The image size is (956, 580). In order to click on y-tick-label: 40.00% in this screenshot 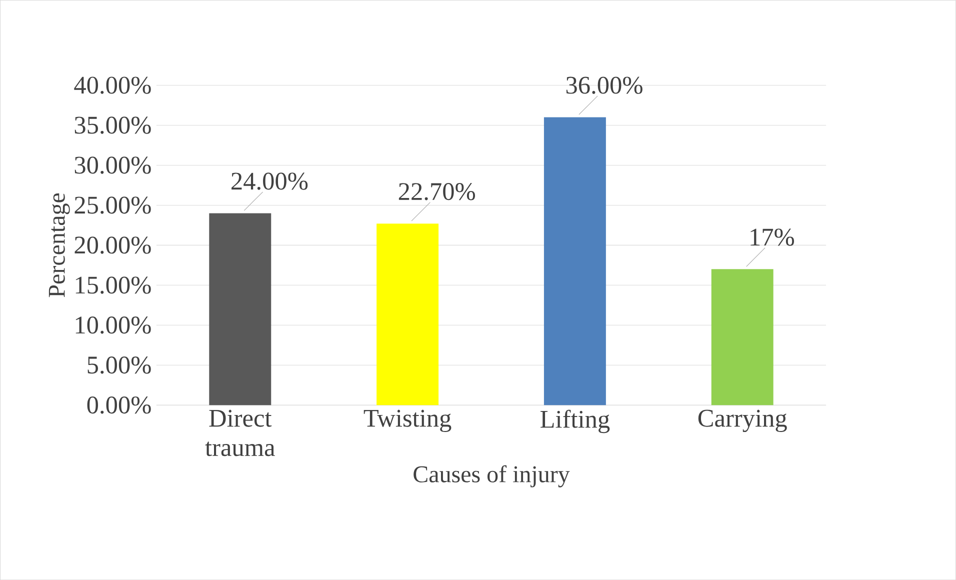, I will do `click(112, 85)`.